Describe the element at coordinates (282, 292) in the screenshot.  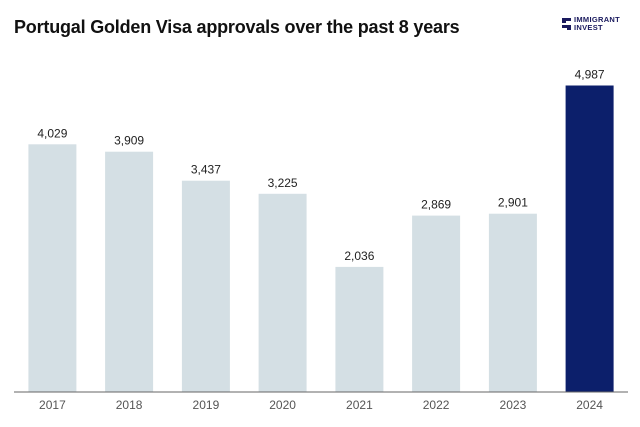
I see `bar-2020` at that location.